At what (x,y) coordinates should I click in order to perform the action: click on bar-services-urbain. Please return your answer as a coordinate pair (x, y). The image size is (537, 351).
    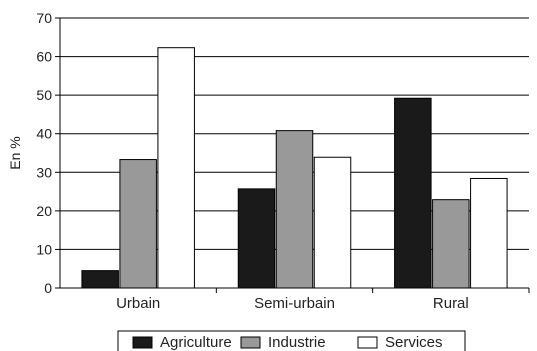
    Looking at the image, I should click on (176, 168).